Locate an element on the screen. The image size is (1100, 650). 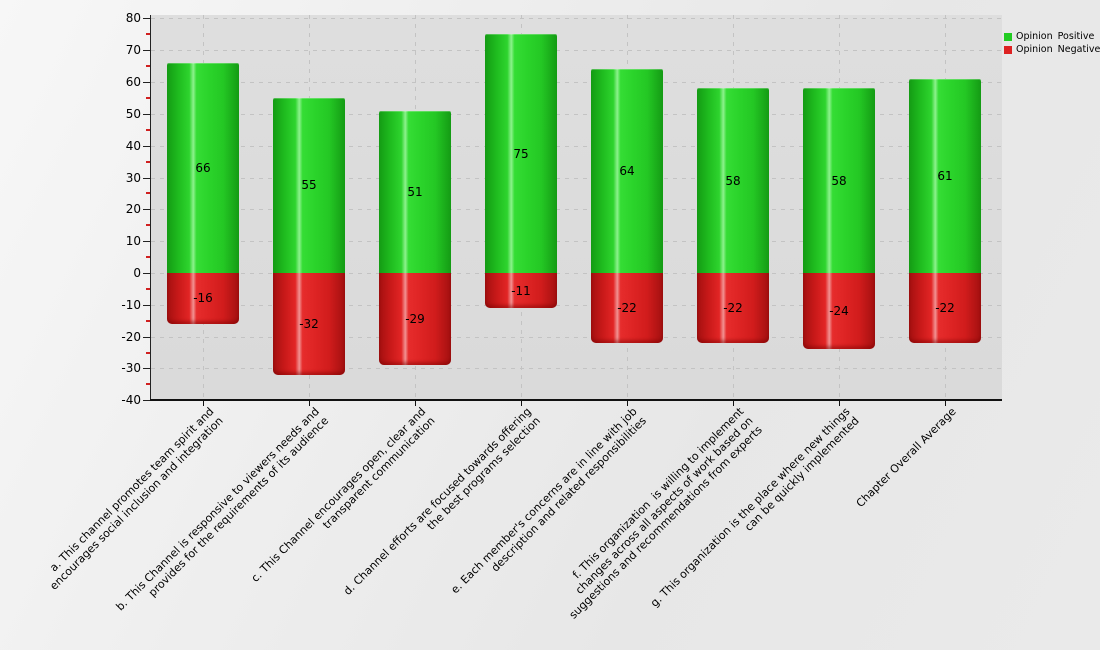
x-category-label: Chapter Overall Average is located at coordinates (906, 457).